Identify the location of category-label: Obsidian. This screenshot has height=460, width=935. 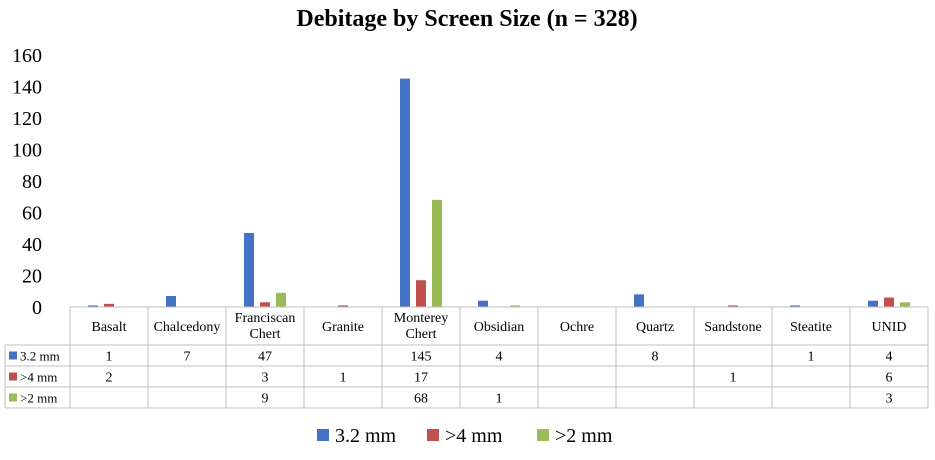
(499, 327).